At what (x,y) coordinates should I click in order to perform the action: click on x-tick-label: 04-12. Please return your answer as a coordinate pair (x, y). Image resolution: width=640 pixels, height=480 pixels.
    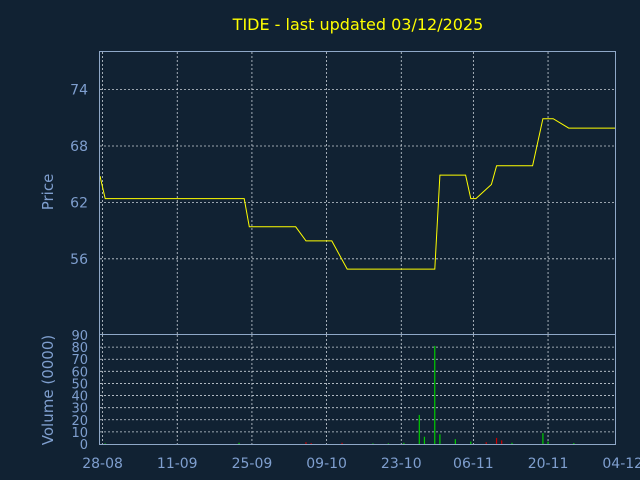
    Looking at the image, I should click on (621, 464).